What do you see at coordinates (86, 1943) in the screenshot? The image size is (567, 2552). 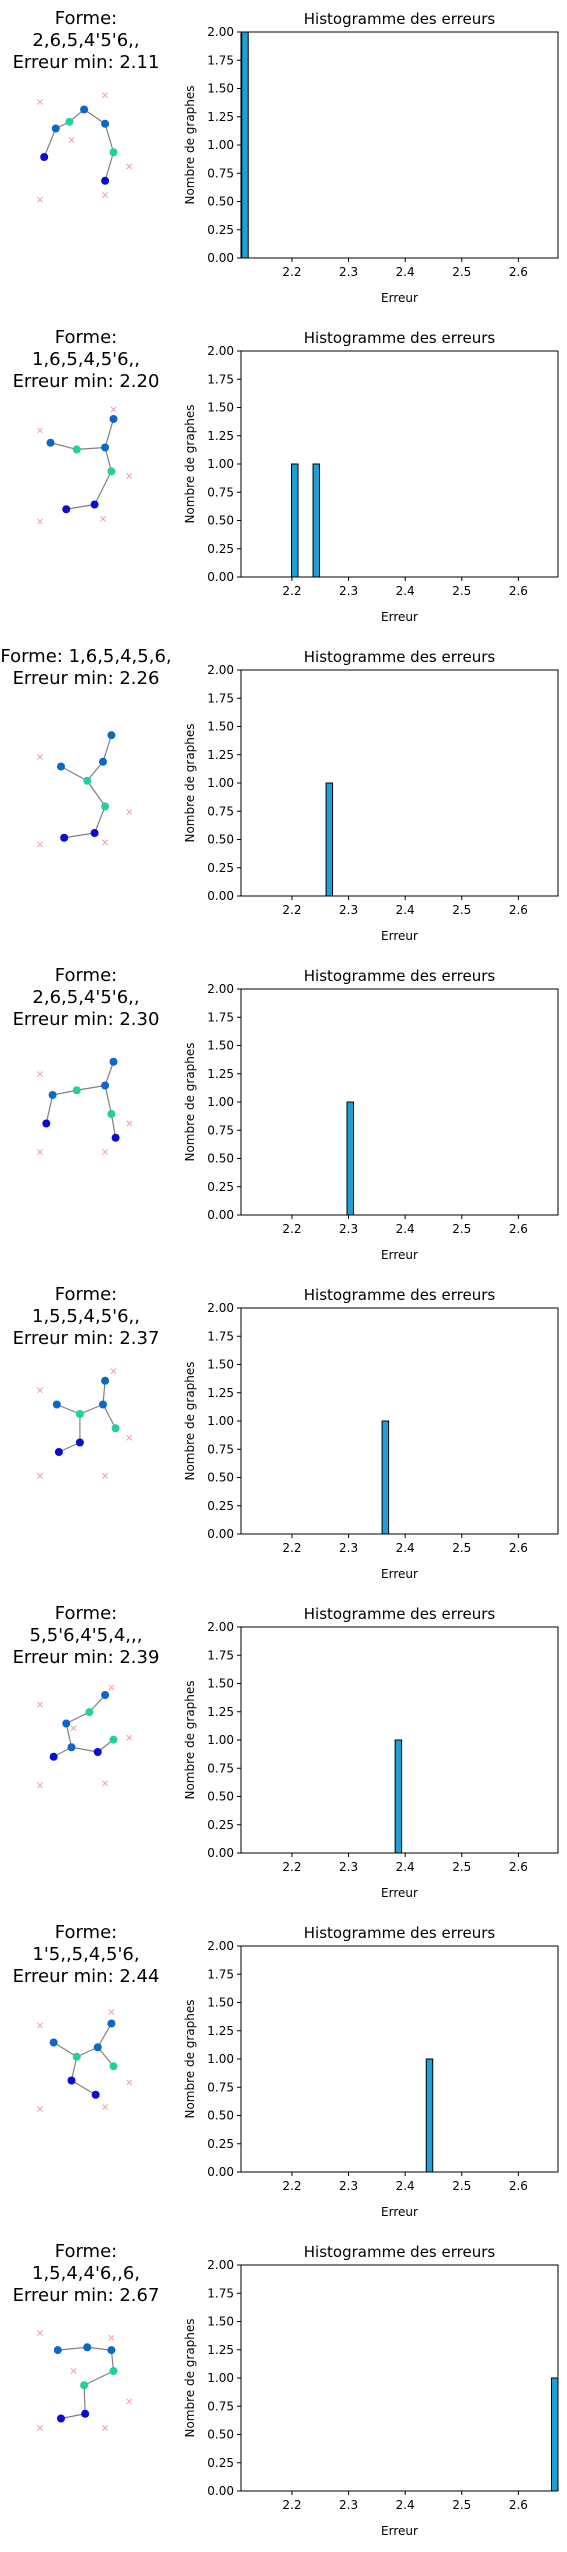 I see `forme-label: Forme: 1'5,,5,4,5'6,` at bounding box center [86, 1943].